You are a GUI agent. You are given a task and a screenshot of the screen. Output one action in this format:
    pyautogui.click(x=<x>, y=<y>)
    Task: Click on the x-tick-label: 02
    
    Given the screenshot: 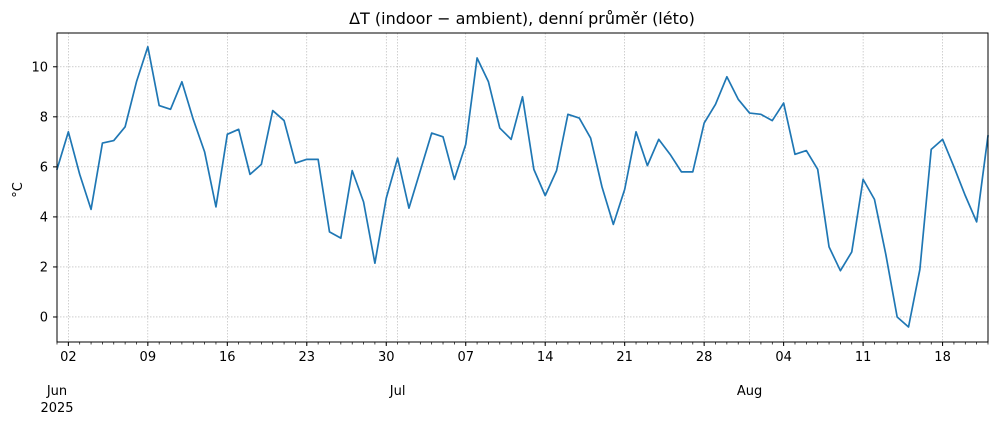 What is the action you would take?
    pyautogui.click(x=68, y=357)
    